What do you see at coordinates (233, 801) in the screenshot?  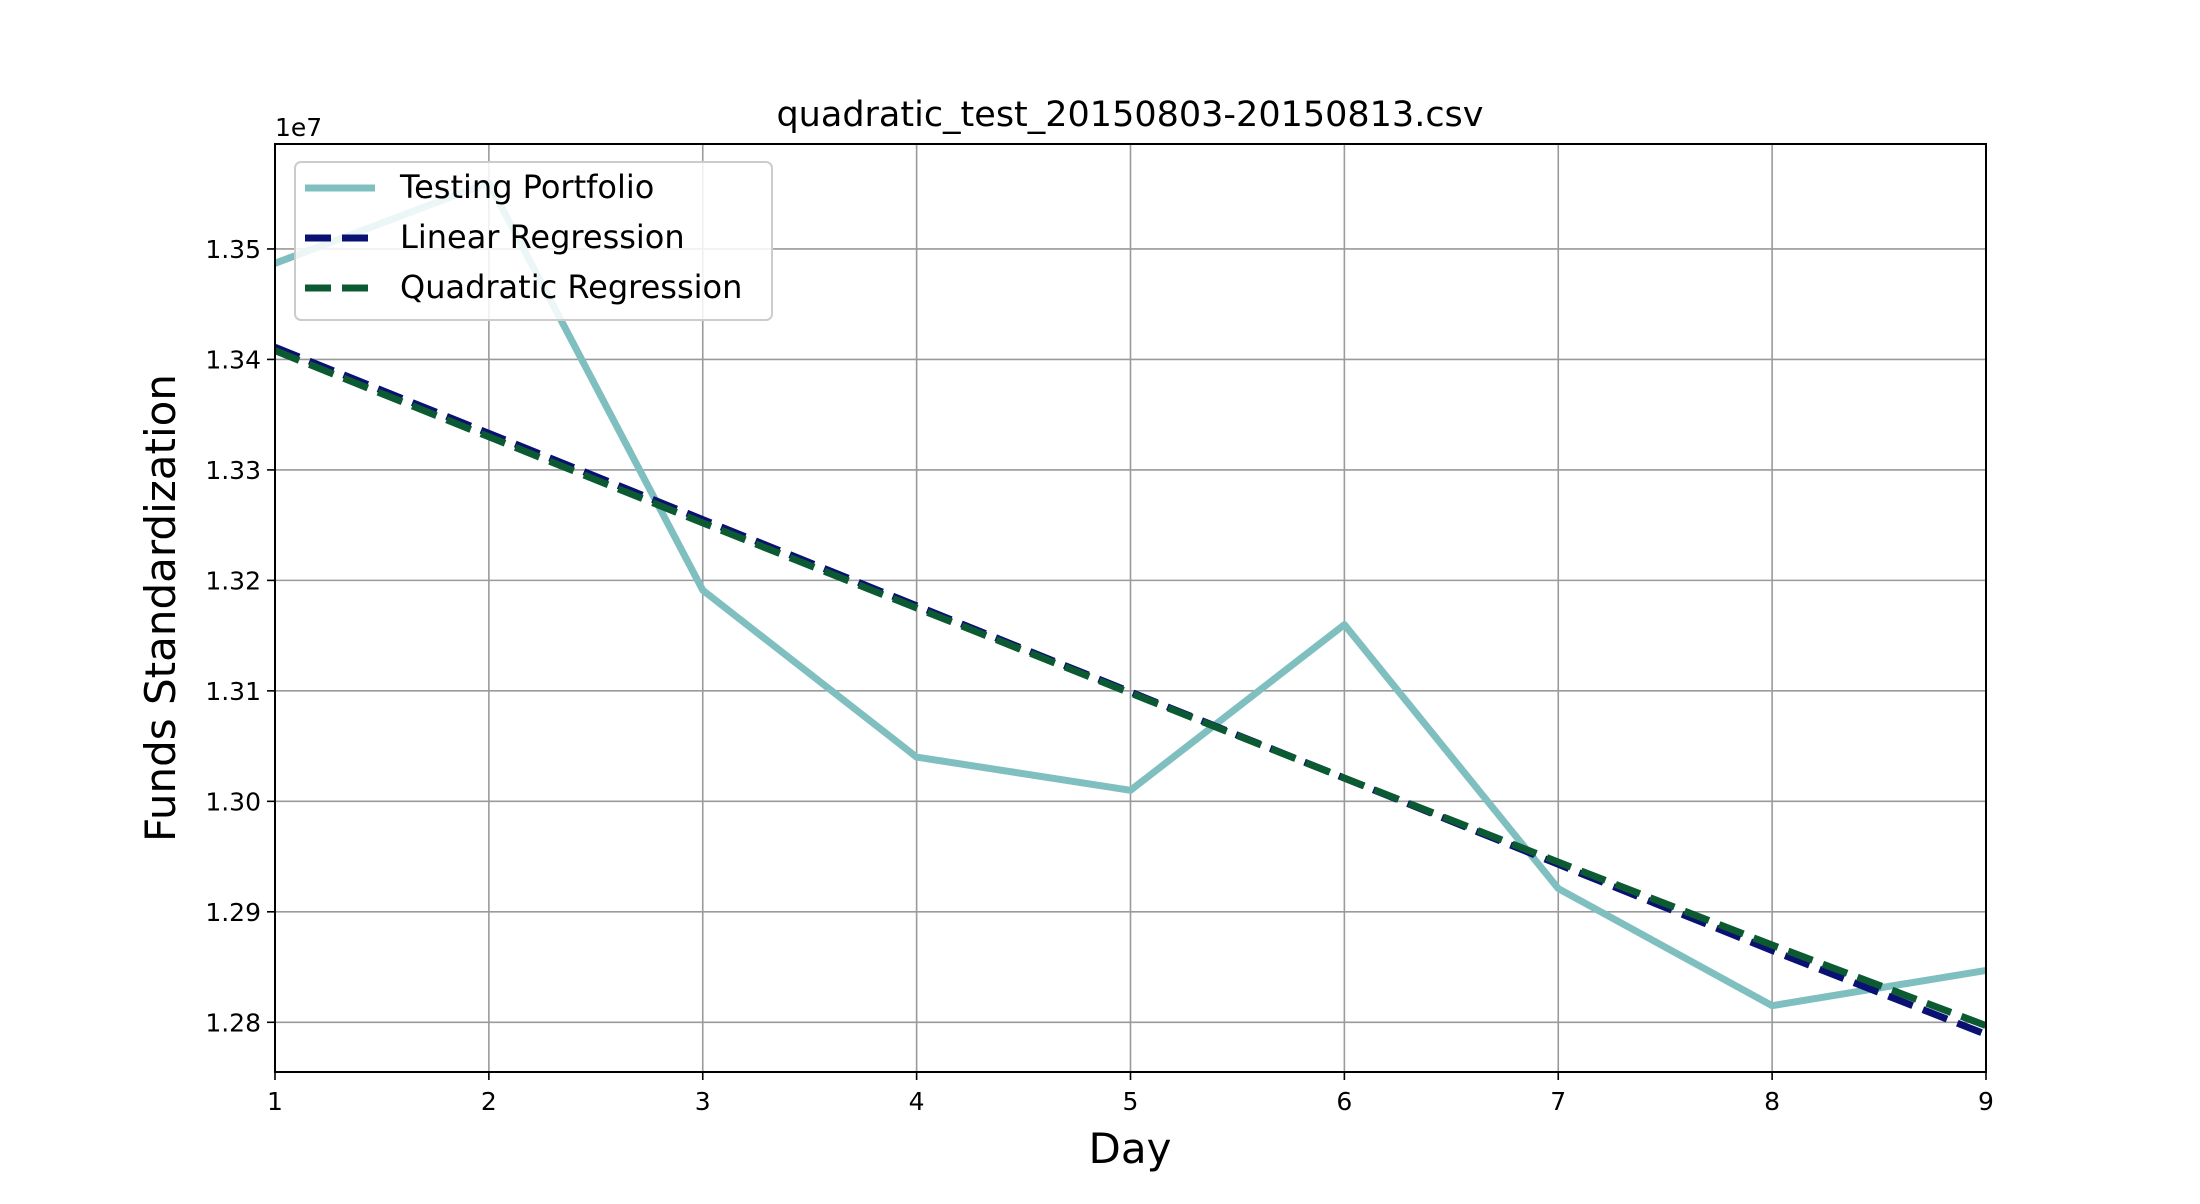 I see `y-tick-label: 1.30` at bounding box center [233, 801].